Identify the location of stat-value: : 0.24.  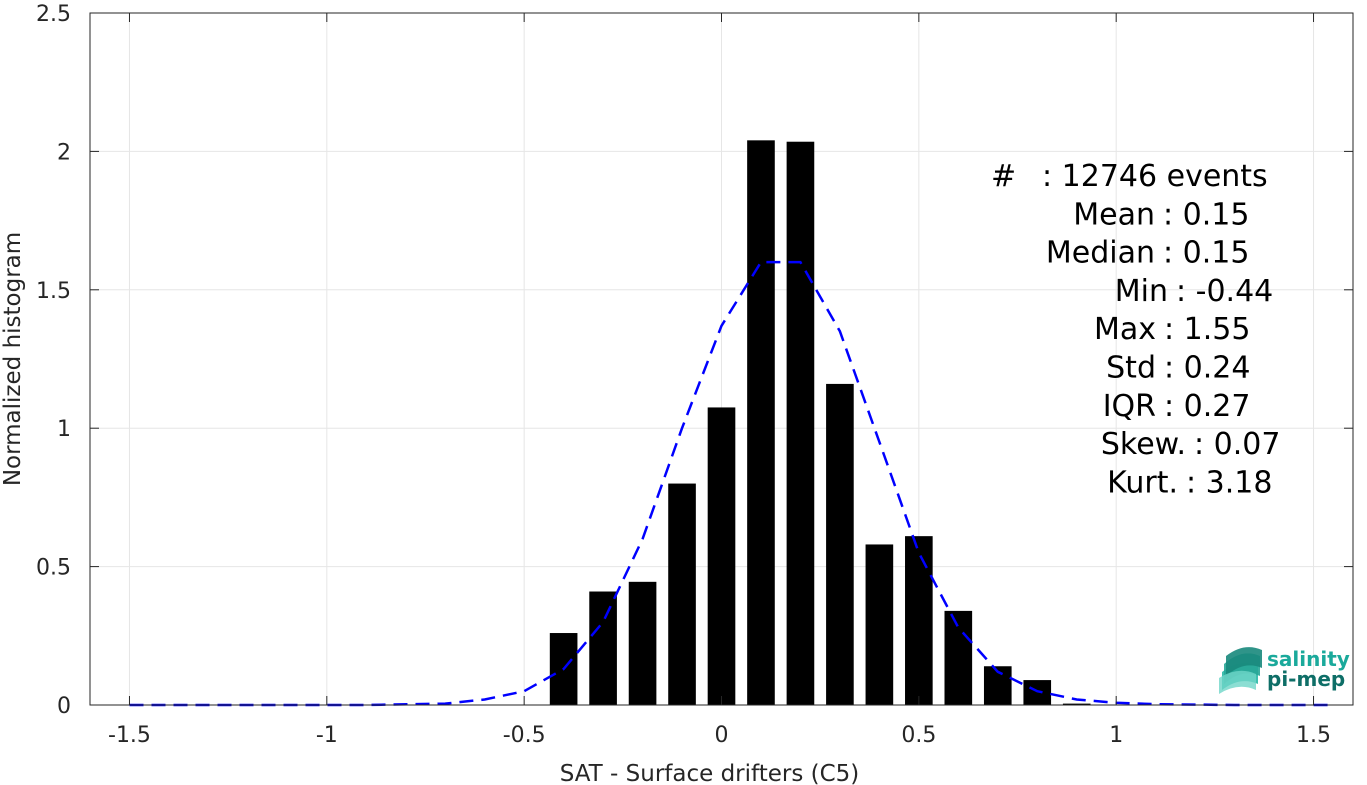
(1207, 368).